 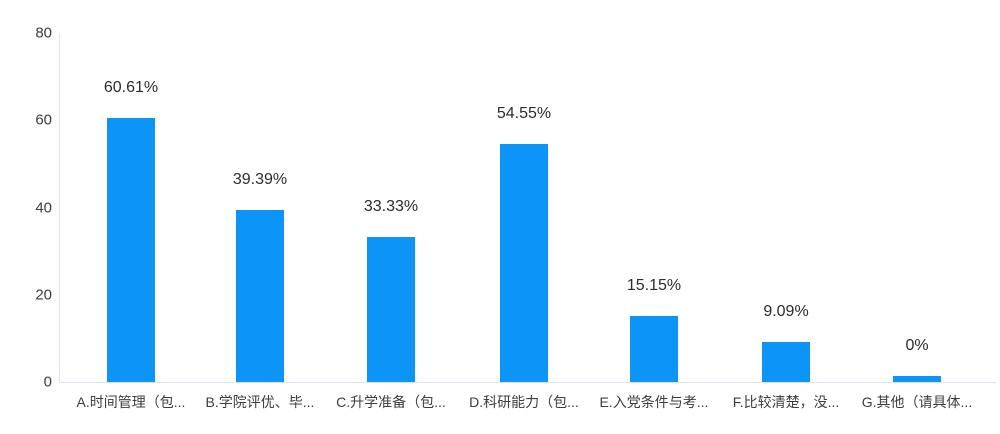 I want to click on bar-value-label: 15.15%, so click(x=654, y=285).